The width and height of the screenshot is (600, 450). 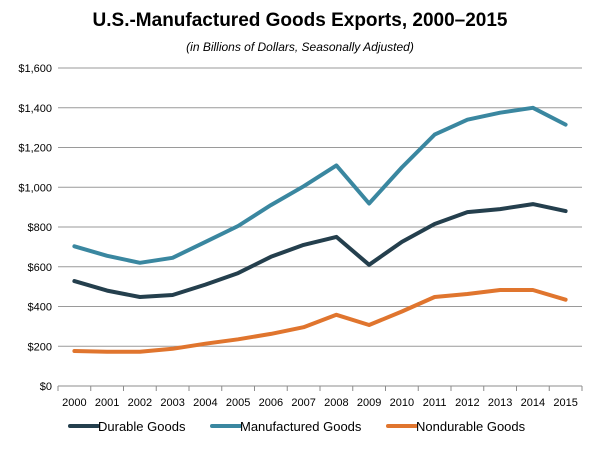 What do you see at coordinates (205, 403) in the screenshot?
I see `x-tick-label: 2004` at bounding box center [205, 403].